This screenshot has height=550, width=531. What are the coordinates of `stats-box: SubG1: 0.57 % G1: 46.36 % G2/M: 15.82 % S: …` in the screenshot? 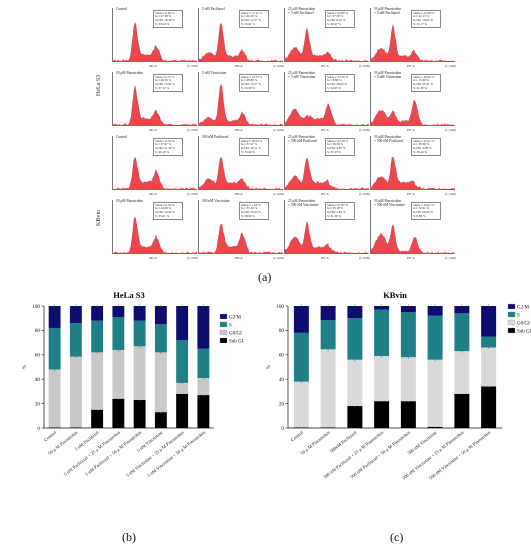 It's located at (168, 83).